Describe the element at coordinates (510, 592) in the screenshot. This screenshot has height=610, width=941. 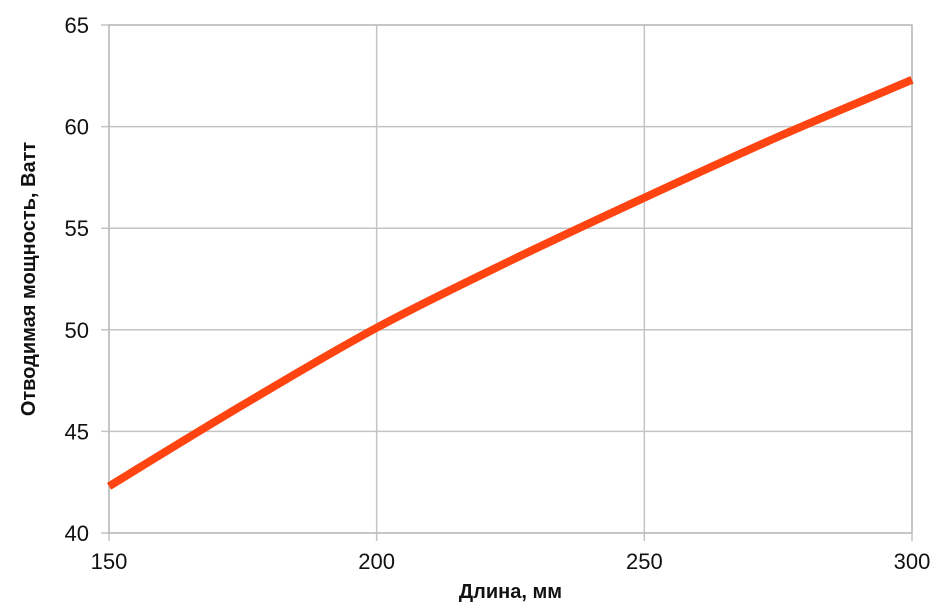
I see `x-axis-label: Длина, мм` at that location.